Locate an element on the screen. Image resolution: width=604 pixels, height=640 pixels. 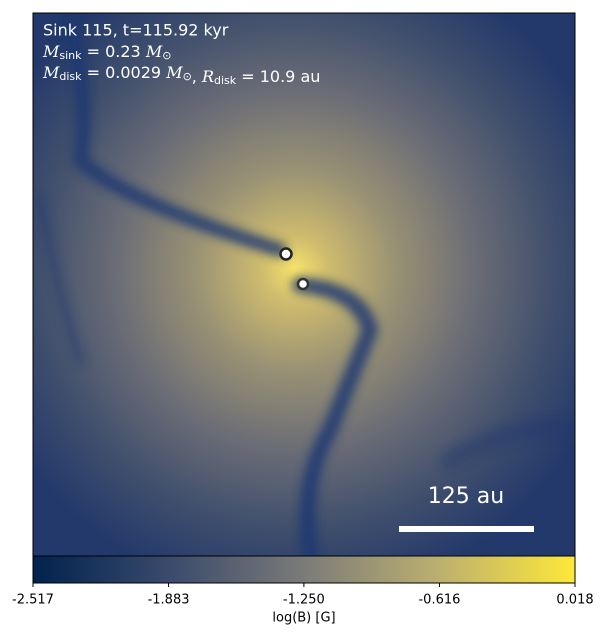
annotation: Msink = 0.23 M⊙ is located at coordinates (106, 52).